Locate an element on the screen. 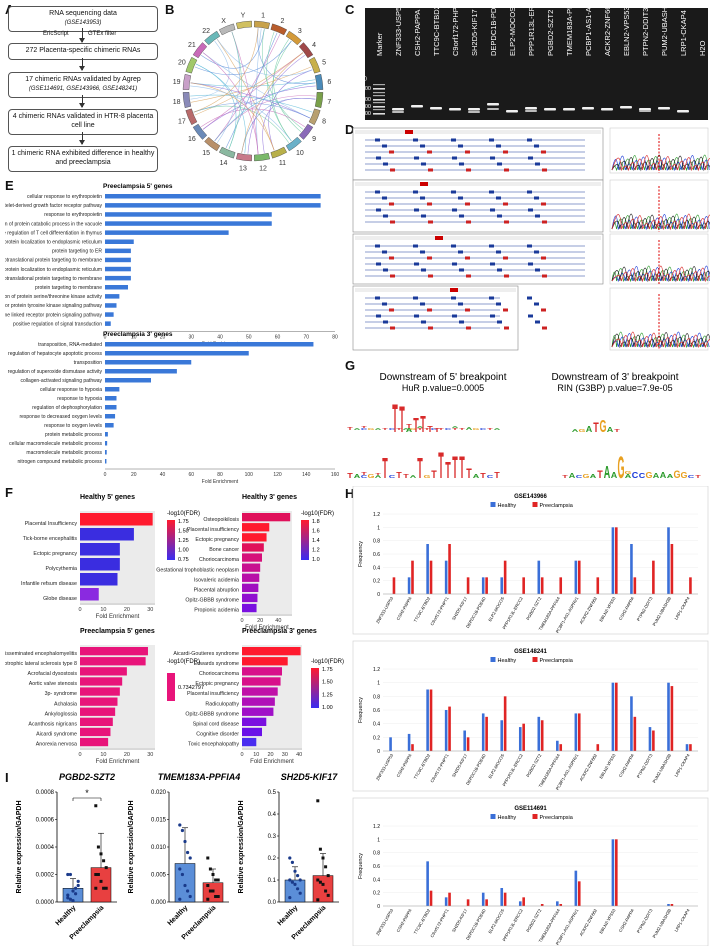 Image resolution: width=713 pixels, height=951 pixels. legend-swatch-healthy is located at coordinates (493, 659).